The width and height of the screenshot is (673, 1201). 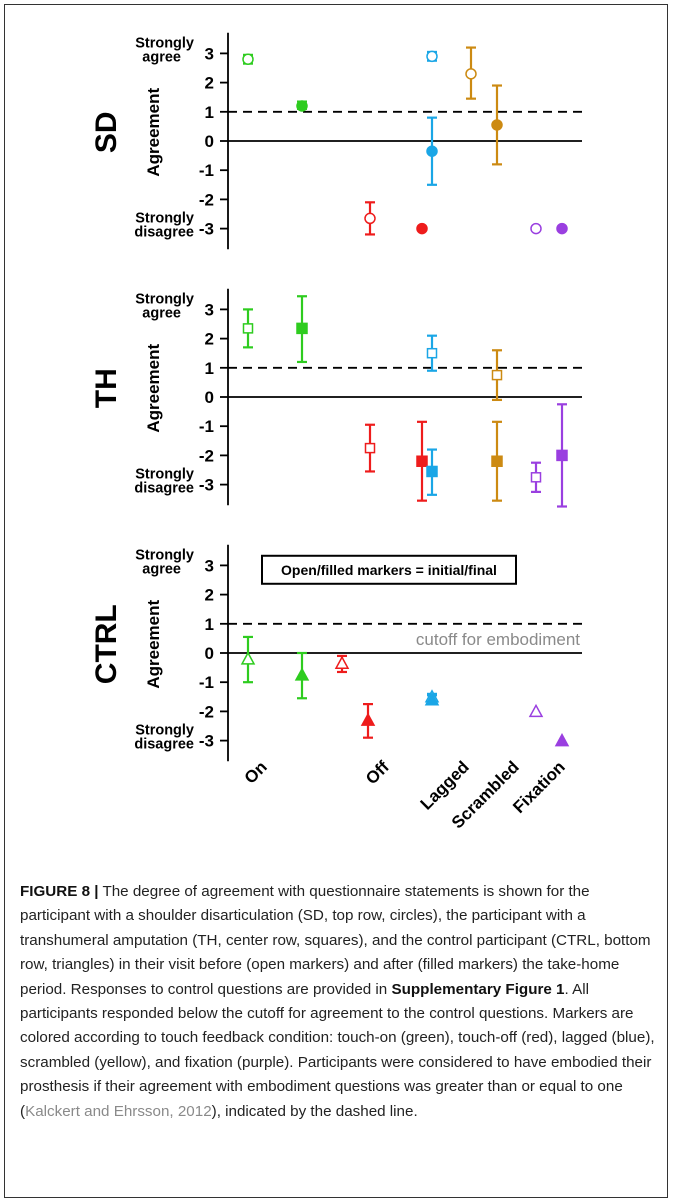 I want to click on citation-link: Kalckert and Ehrsson, 2012, so click(x=118, y=1111).